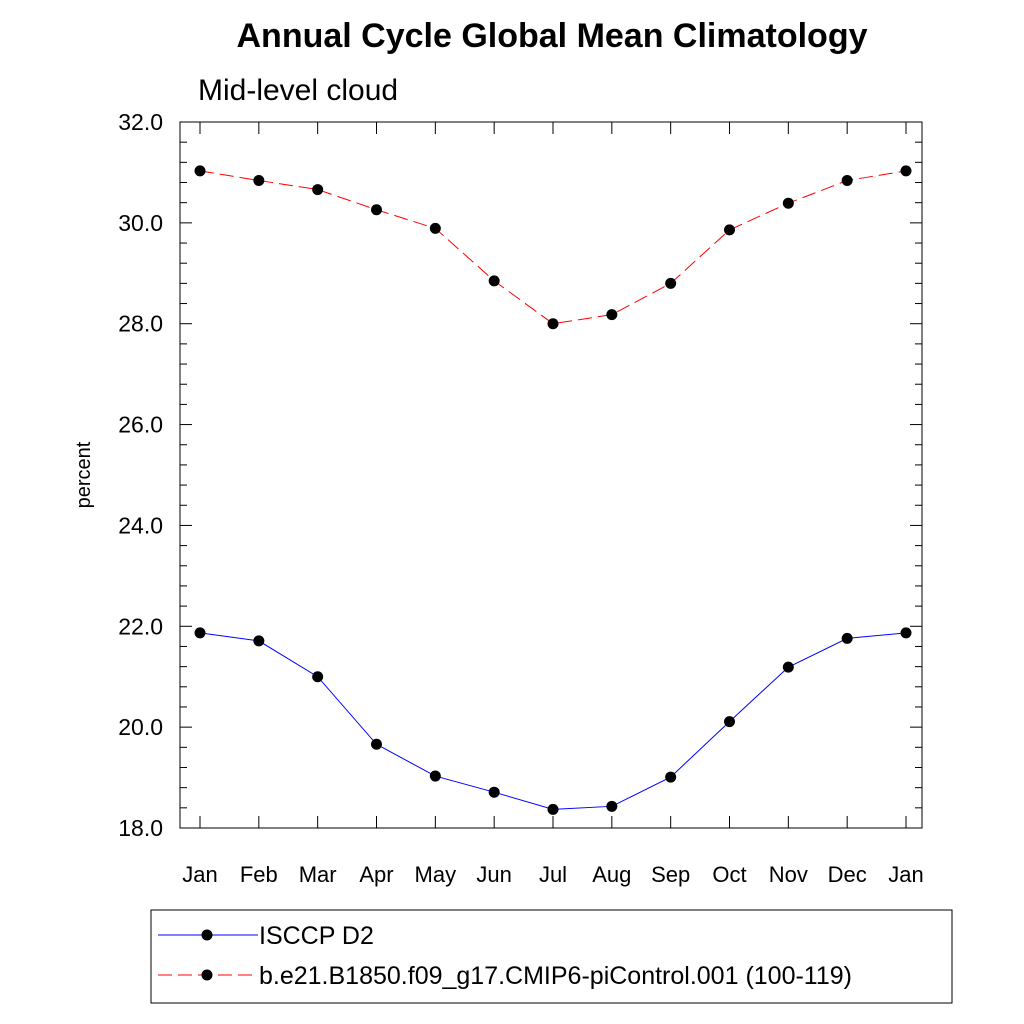  Describe the element at coordinates (140, 626) in the screenshot. I see `y-tick-label: 22.0` at that location.